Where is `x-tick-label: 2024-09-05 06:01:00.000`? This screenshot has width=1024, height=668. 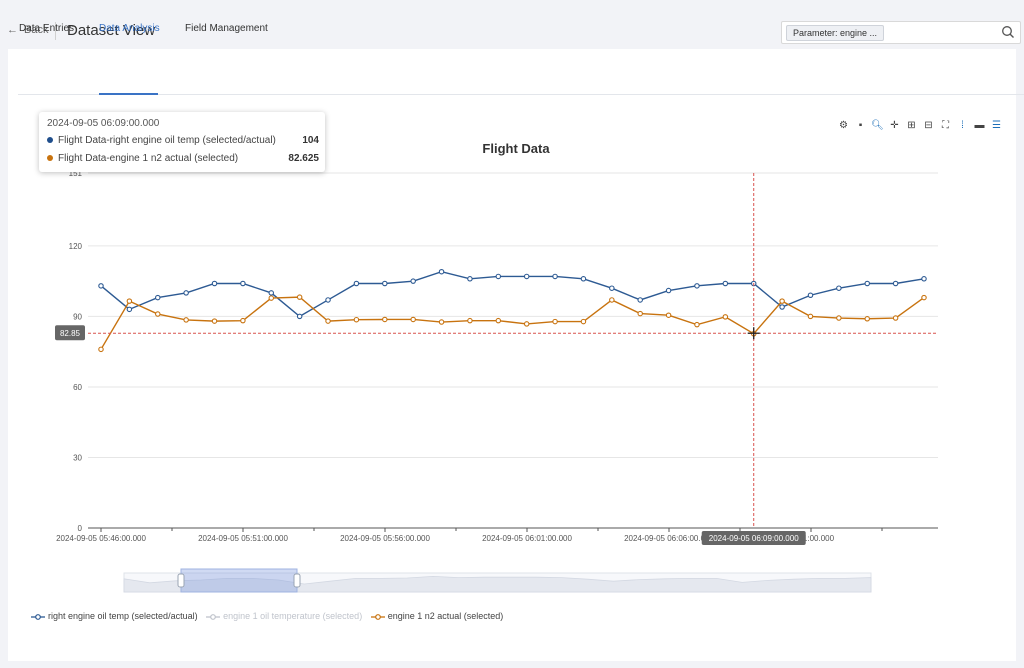 x-tick-label: 2024-09-05 06:01:00.000 is located at coordinates (527, 538).